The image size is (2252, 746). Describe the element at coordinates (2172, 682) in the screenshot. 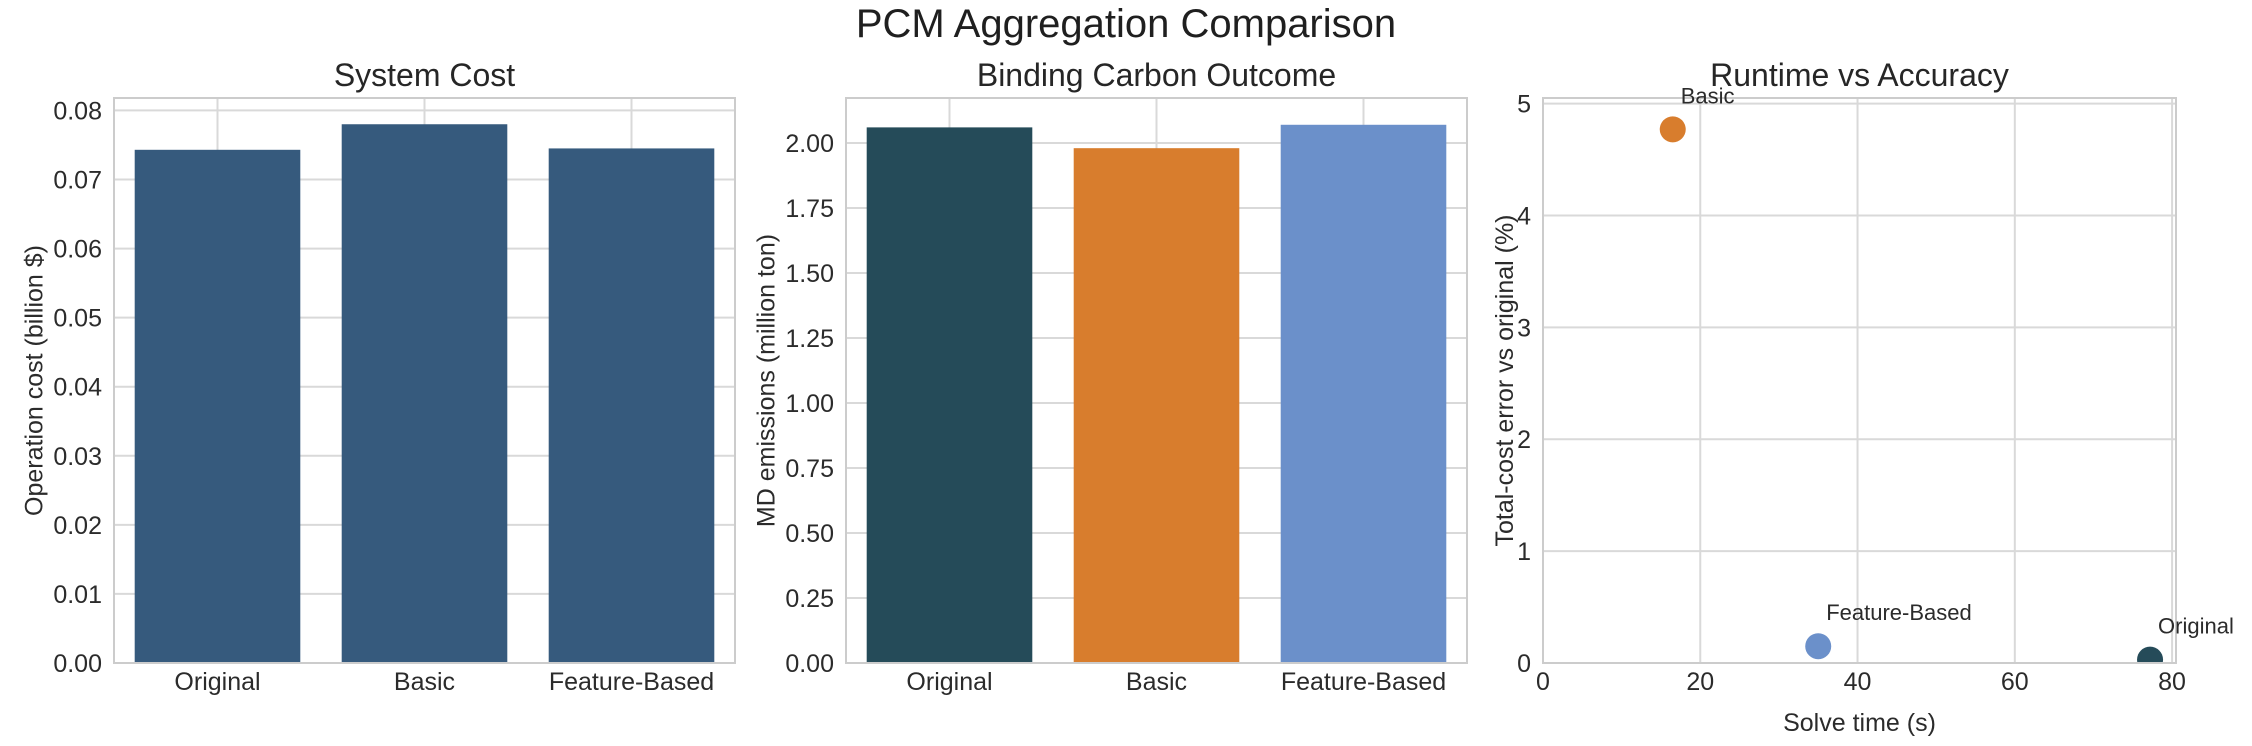

I see `x-tick-label: 80` at that location.